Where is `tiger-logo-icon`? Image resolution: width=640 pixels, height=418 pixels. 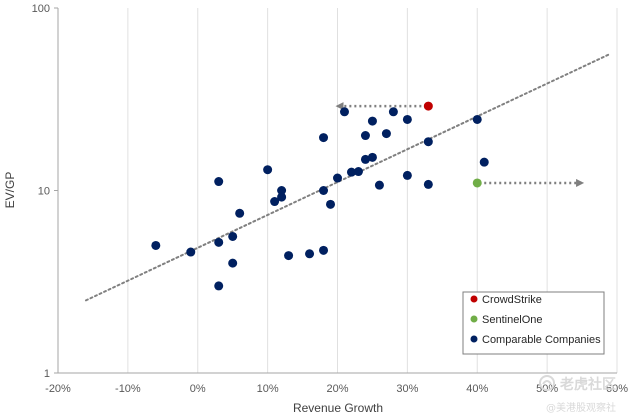 tiger-logo-icon is located at coordinates (547, 383).